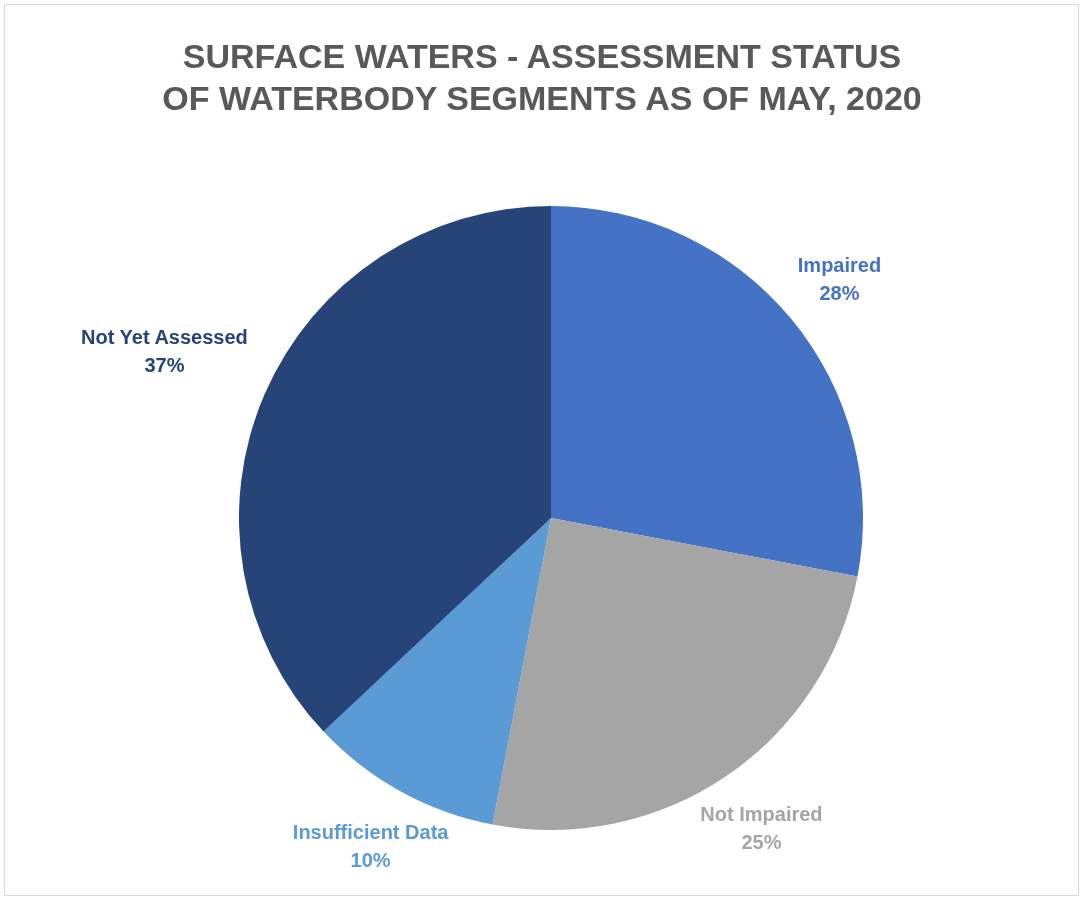 The image size is (1084, 901). Describe the element at coordinates (164, 336) in the screenshot. I see `slice-label: Not Yet Assessed` at that location.